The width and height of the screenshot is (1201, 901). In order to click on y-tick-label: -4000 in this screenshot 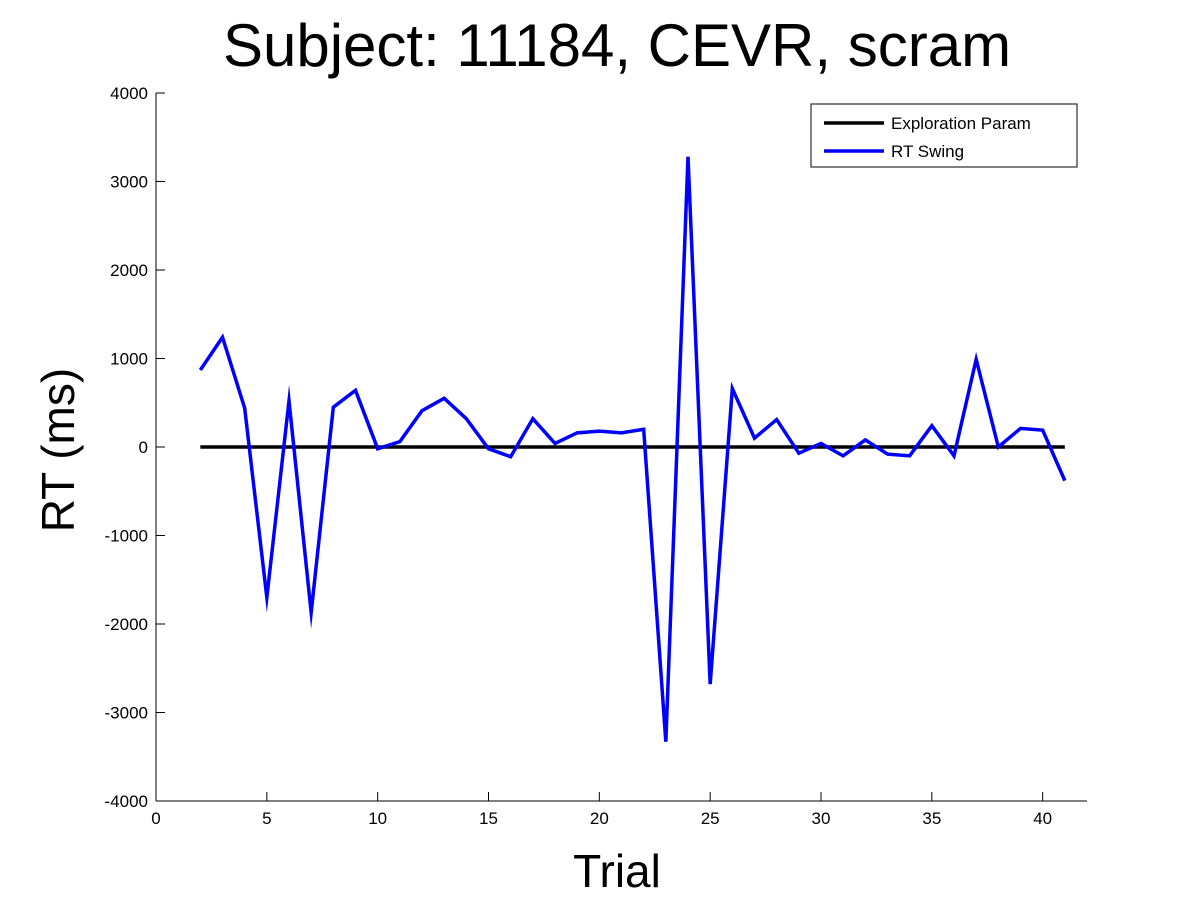, I will do `click(126, 801)`.